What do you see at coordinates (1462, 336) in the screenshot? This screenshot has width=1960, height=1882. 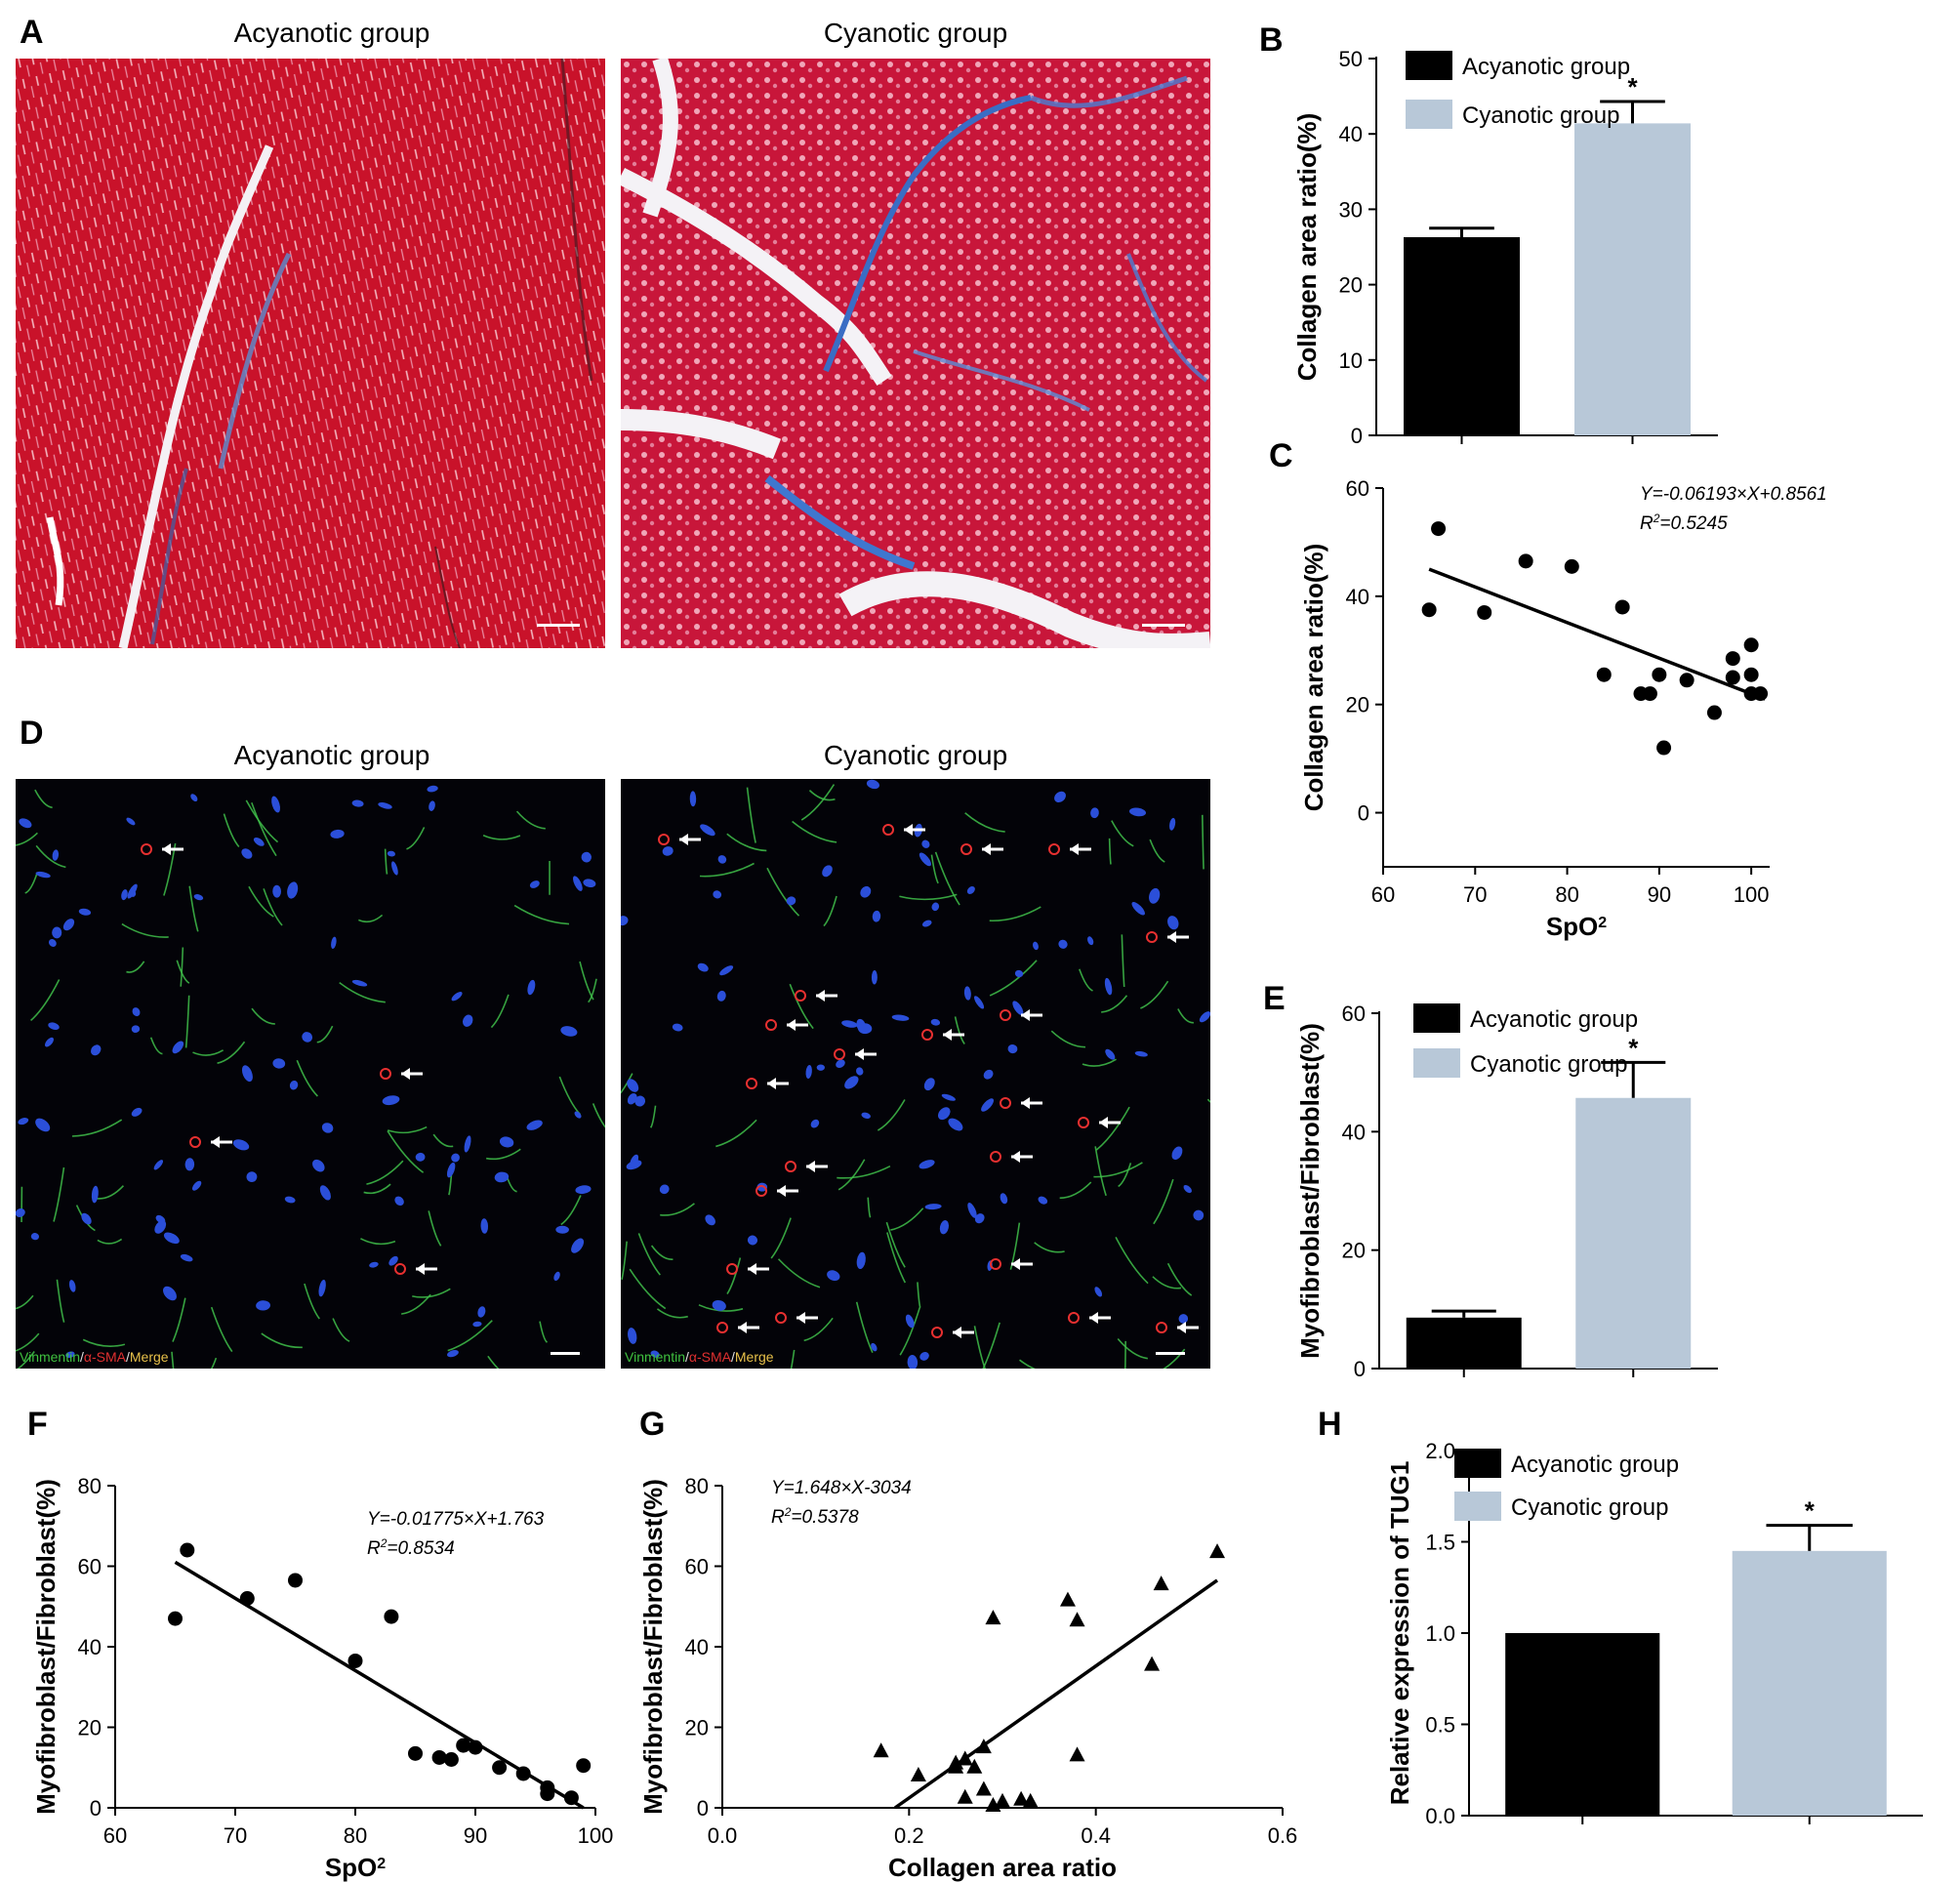 I see `bar` at bounding box center [1462, 336].